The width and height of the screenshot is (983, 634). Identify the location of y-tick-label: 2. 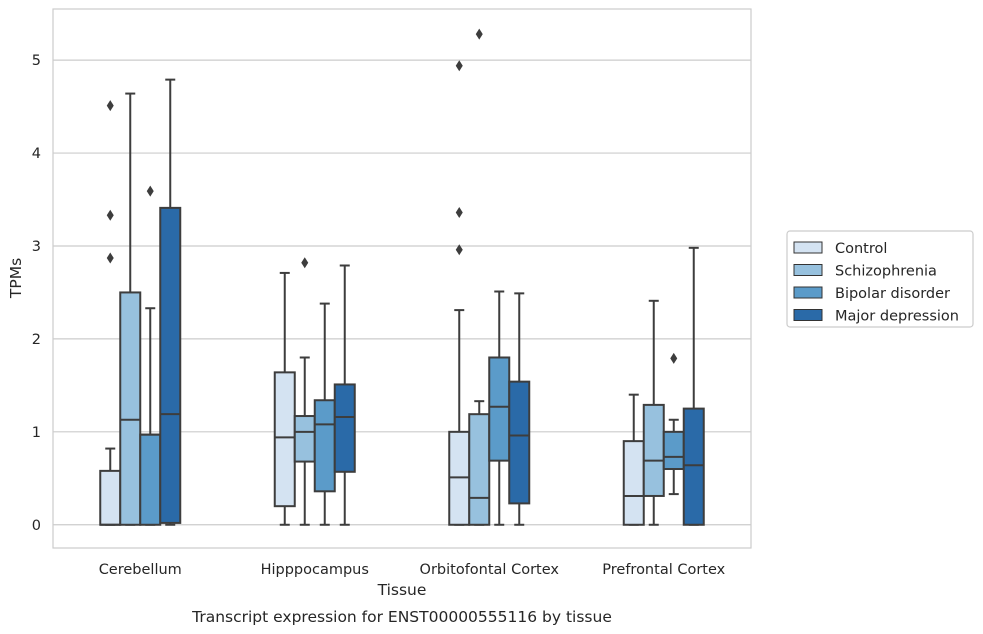
(36, 340).